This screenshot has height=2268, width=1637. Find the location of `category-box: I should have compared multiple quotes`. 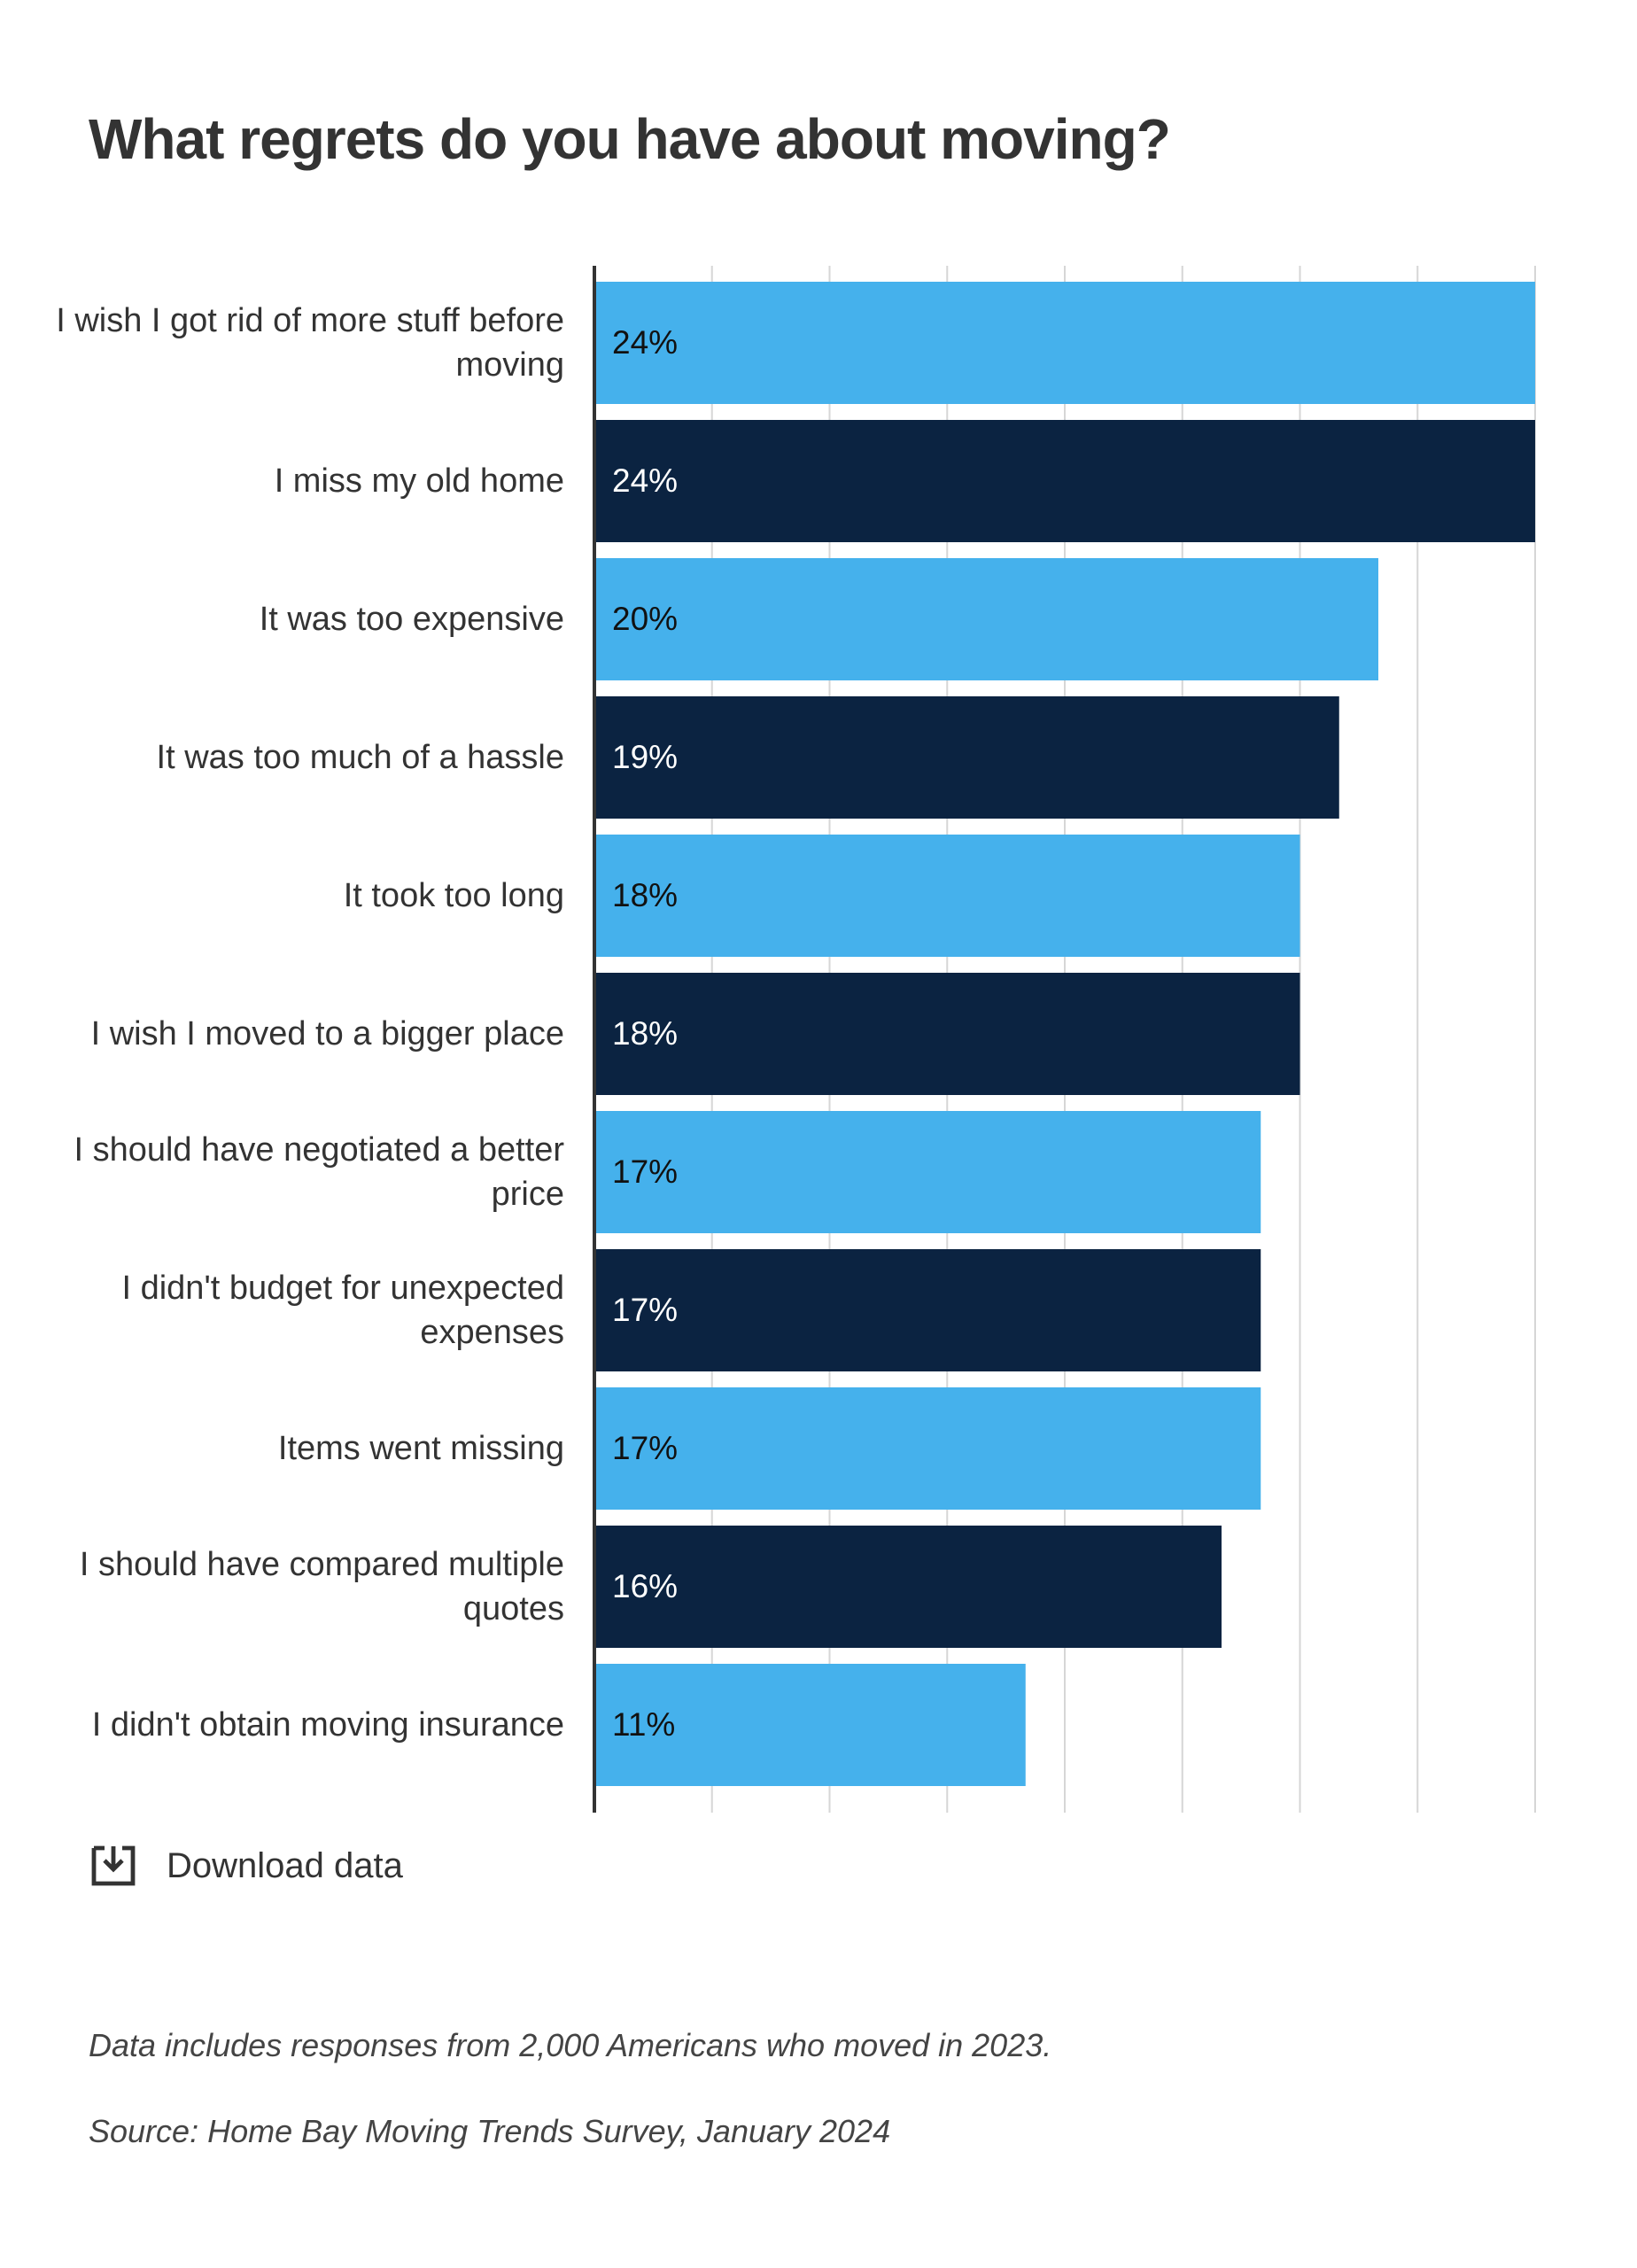

category-box: I should have compared multiple quotes is located at coordinates (308, 1587).